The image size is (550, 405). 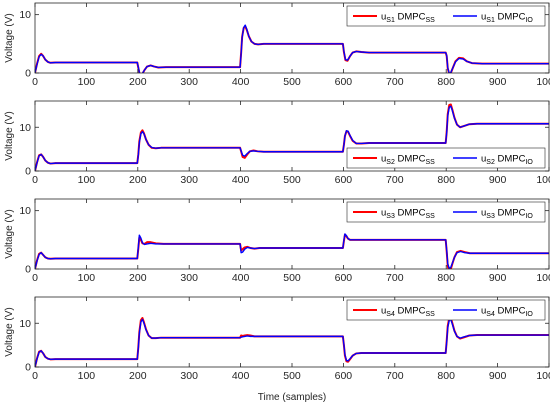 What do you see at coordinates (507, 18) in the screenshot?
I see `legend-label: uS1 DMPCIO` at bounding box center [507, 18].